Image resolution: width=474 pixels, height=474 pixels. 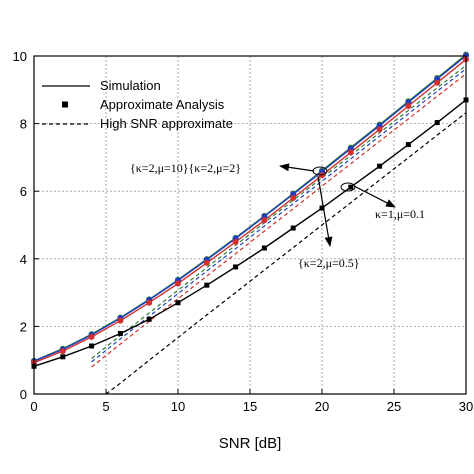 I want to click on x-tick-label: 25, so click(x=394, y=406).